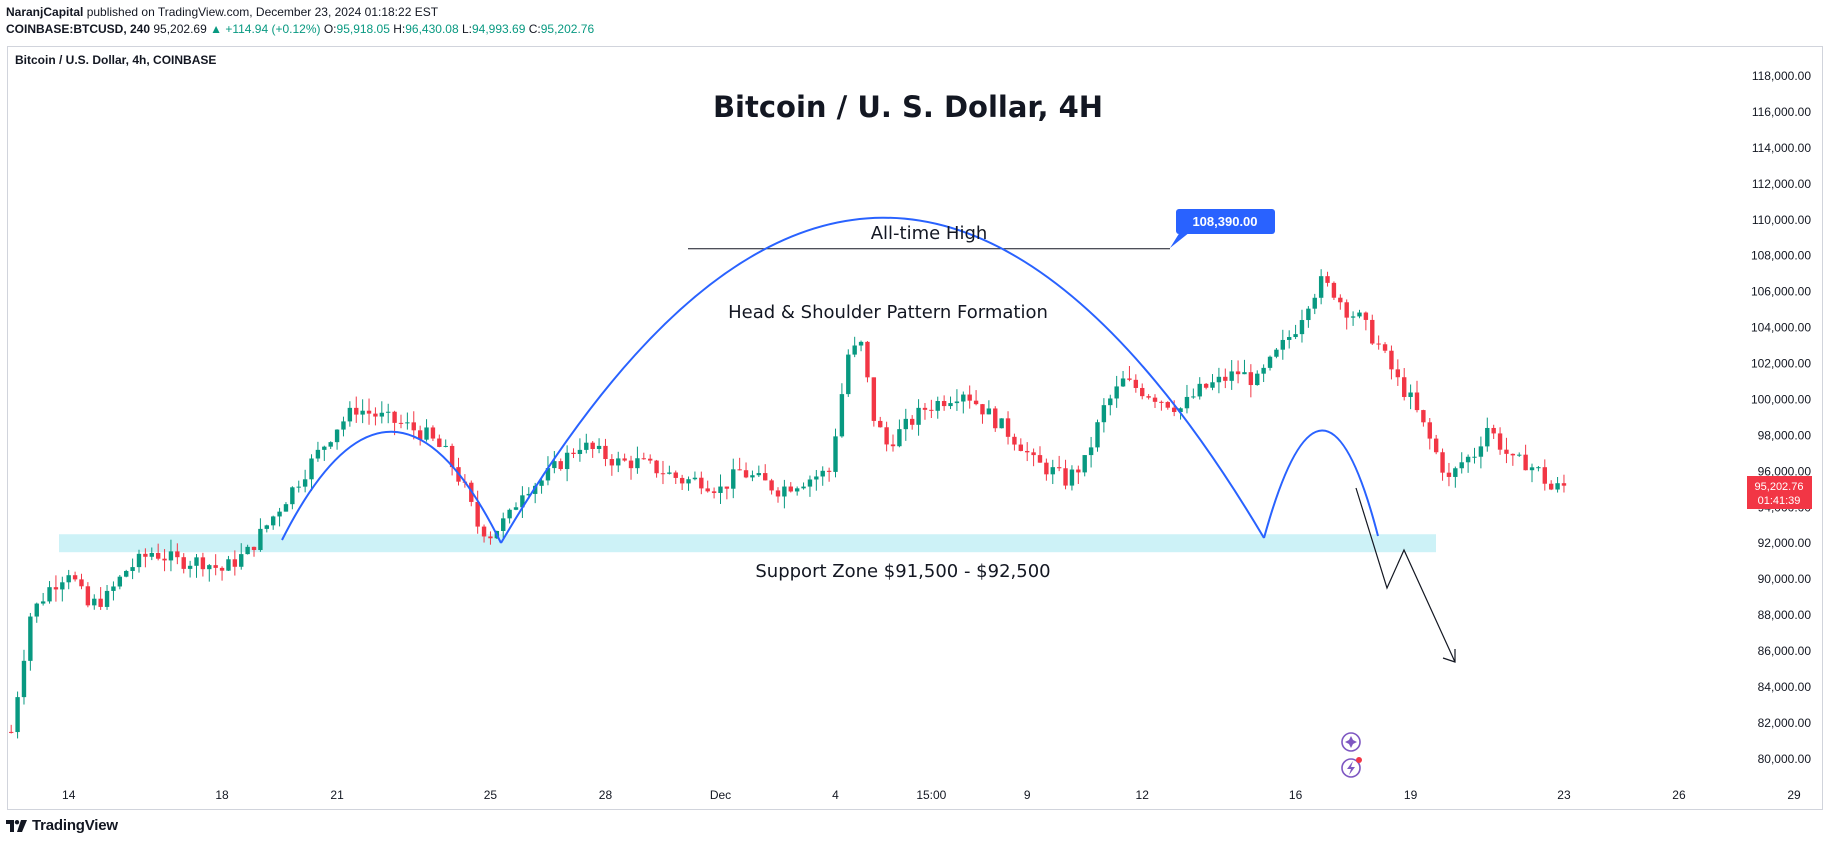 This screenshot has width=1829, height=846. I want to click on price-tick-label: 108,000.00, so click(1781, 256).